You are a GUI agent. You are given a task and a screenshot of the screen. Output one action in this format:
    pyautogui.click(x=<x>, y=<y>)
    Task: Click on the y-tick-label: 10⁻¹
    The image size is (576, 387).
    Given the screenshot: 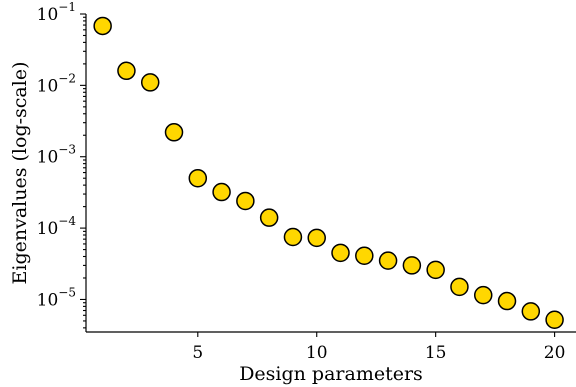 What is the action you would take?
    pyautogui.click(x=56, y=12)
    